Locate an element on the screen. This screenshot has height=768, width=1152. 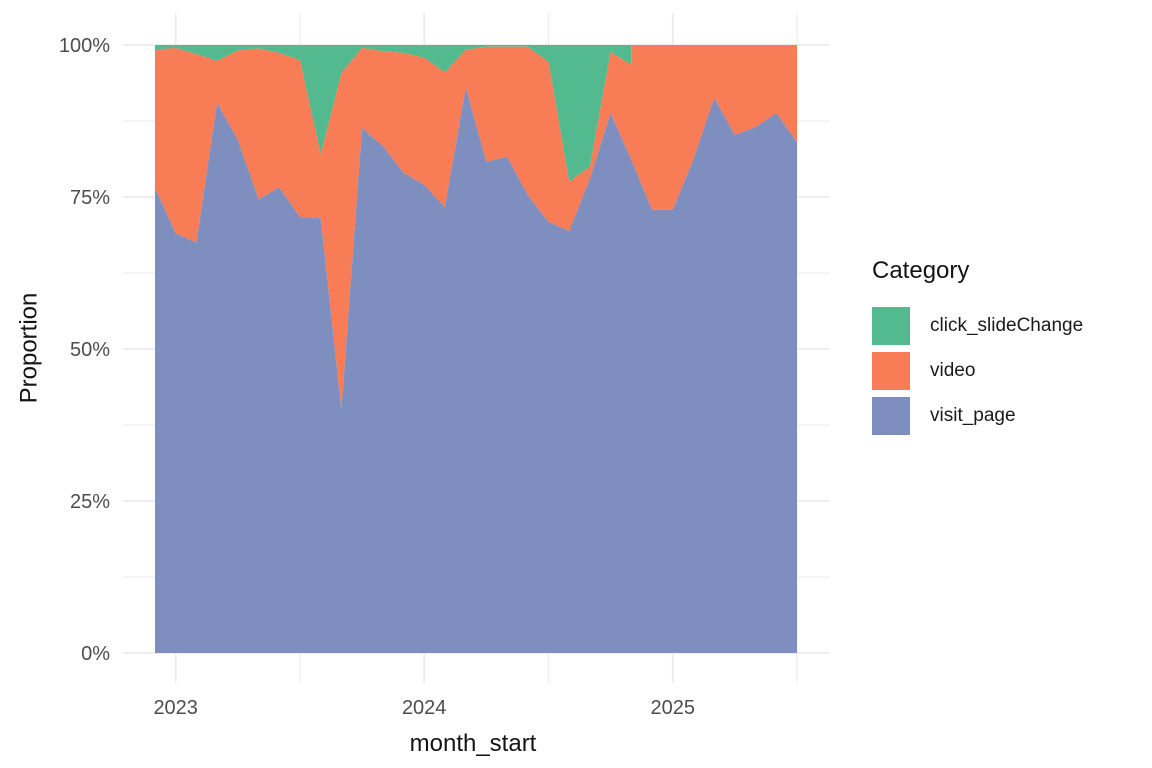
legend-swatch-visit-page is located at coordinates (891, 415).